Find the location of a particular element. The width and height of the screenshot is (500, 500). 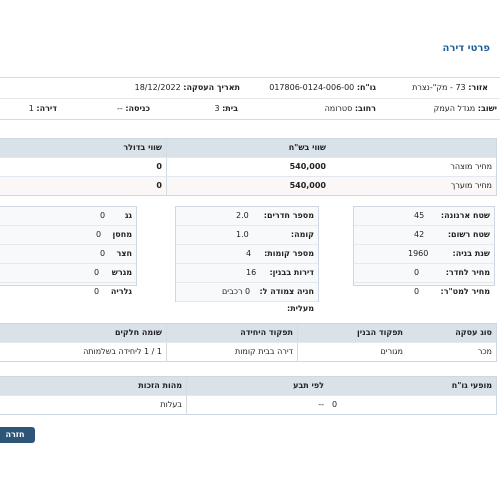

settlement-field: ישוב: מגדל העמק is located at coordinates (465, 108).